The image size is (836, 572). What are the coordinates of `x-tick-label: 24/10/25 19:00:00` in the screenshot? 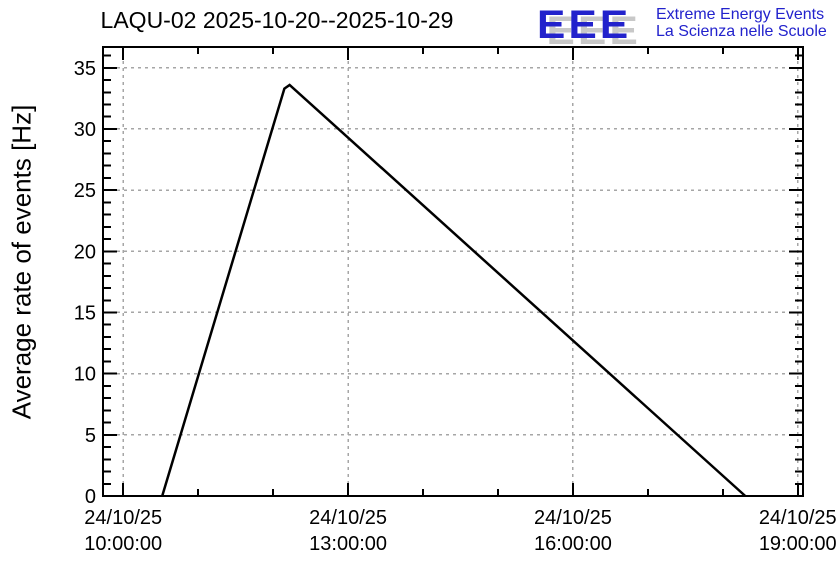 It's located at (797, 531).